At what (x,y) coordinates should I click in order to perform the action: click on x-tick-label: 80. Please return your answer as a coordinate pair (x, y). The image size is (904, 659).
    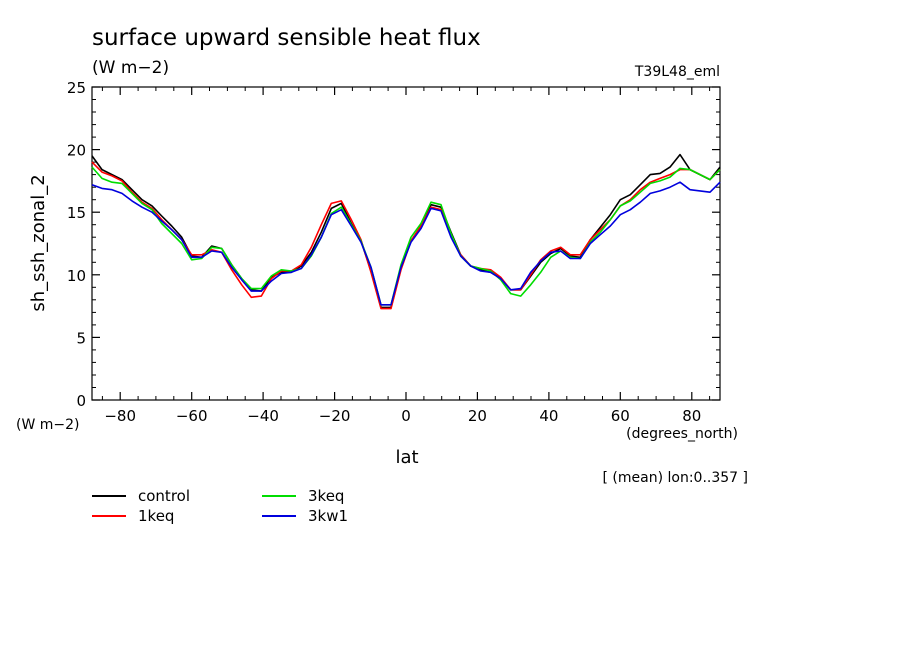
    Looking at the image, I should click on (691, 416).